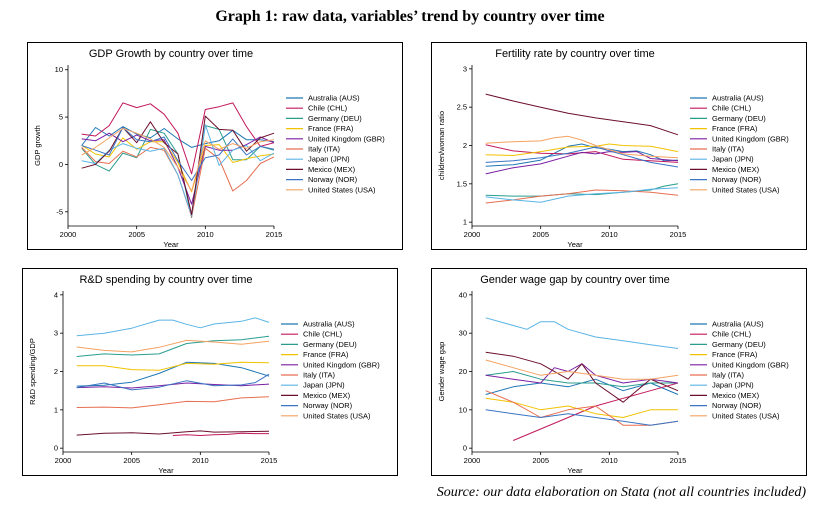 This screenshot has height=509, width=820. Describe the element at coordinates (462, 107) in the screenshot. I see `y-tick-label: 2.5` at that location.